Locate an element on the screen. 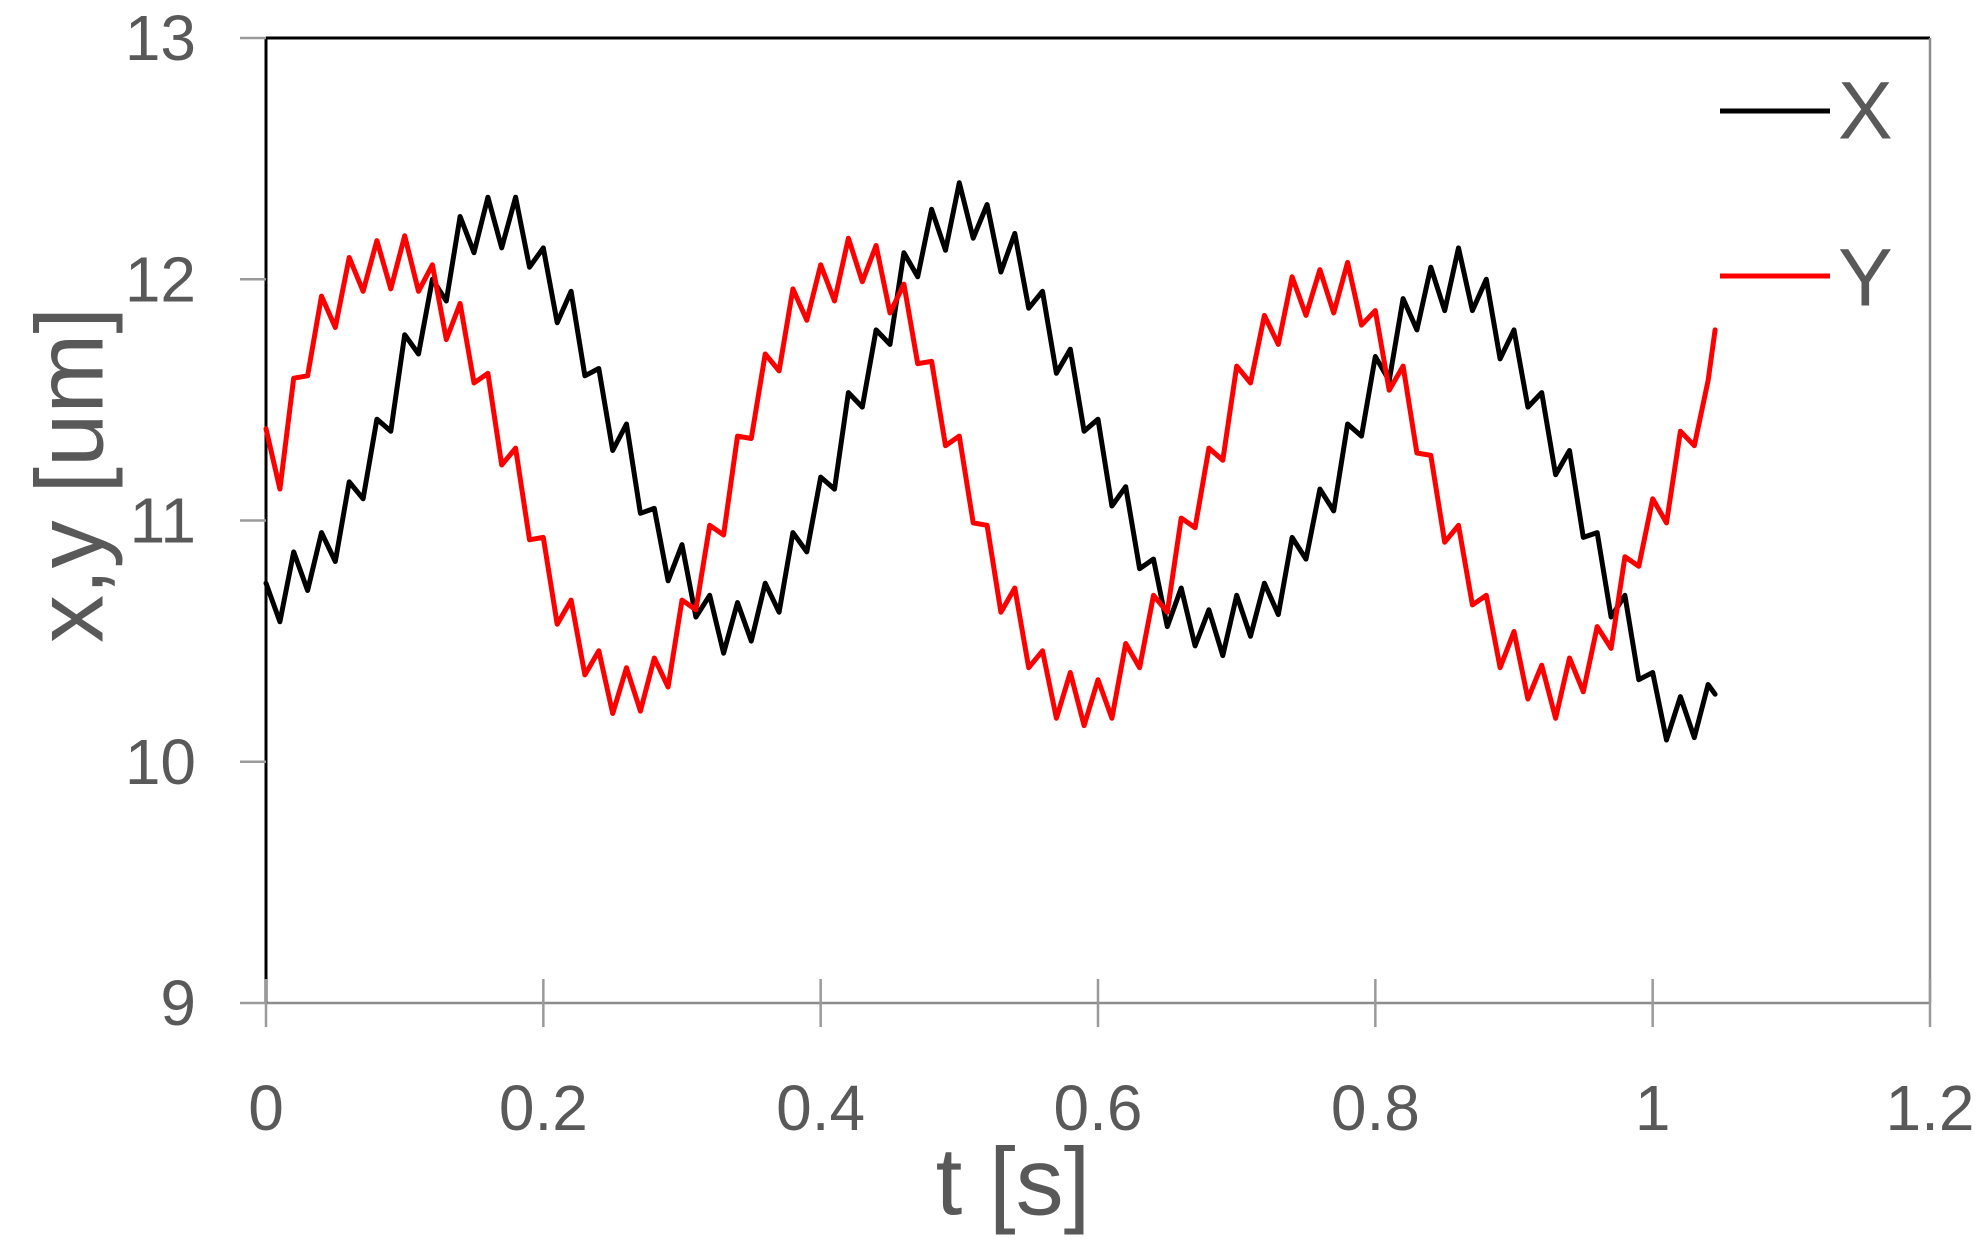 Image resolution: width=1986 pixels, height=1249 pixels. legend-x-label: X is located at coordinates (1865, 111).